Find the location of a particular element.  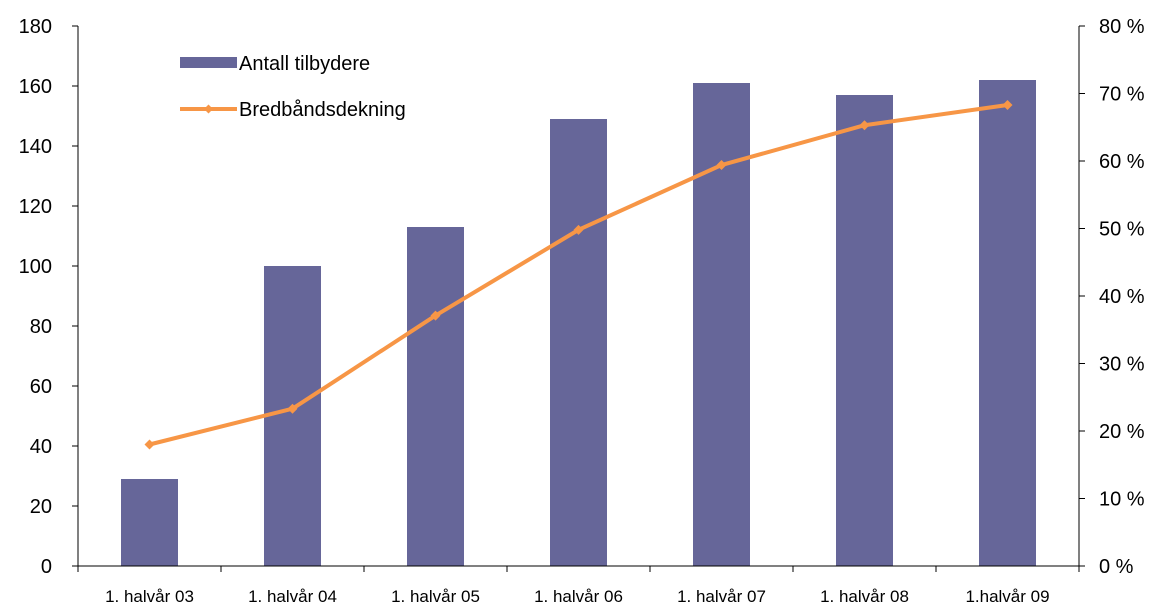

y-left-tick-label: 40 is located at coordinates (41, 447).